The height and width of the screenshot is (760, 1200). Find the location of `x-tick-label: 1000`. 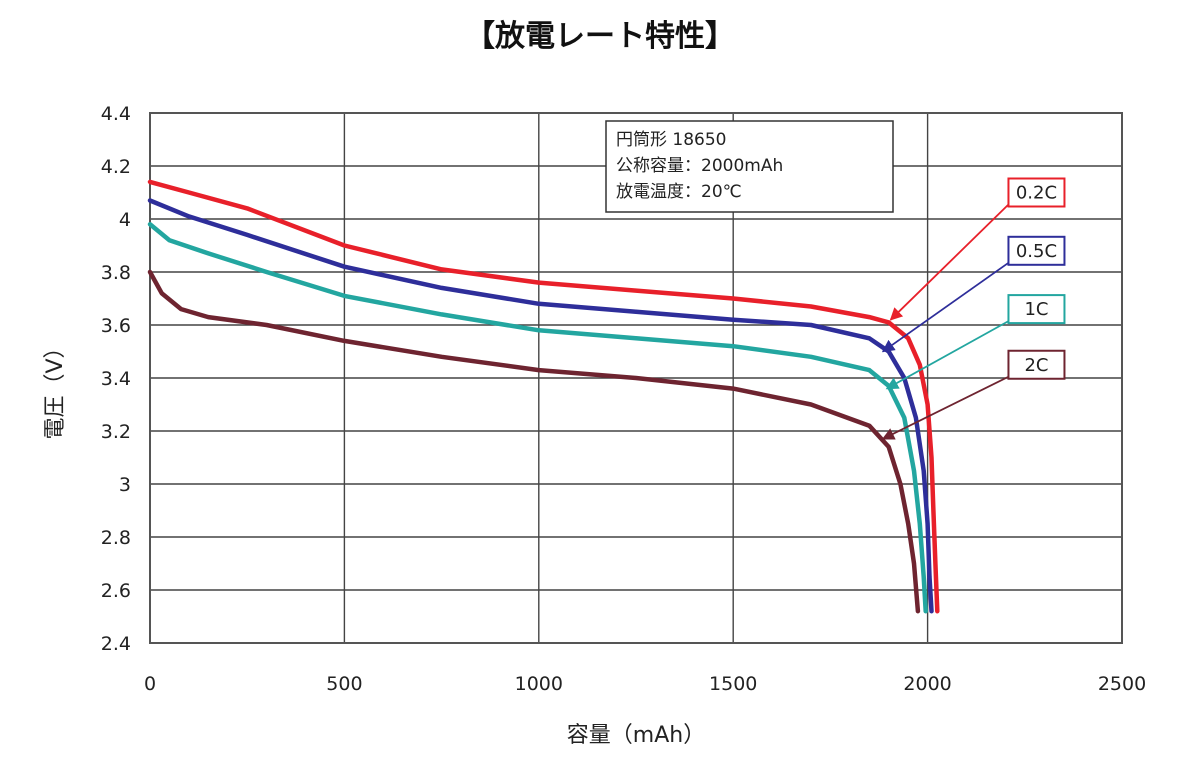

x-tick-label: 1000 is located at coordinates (539, 684).